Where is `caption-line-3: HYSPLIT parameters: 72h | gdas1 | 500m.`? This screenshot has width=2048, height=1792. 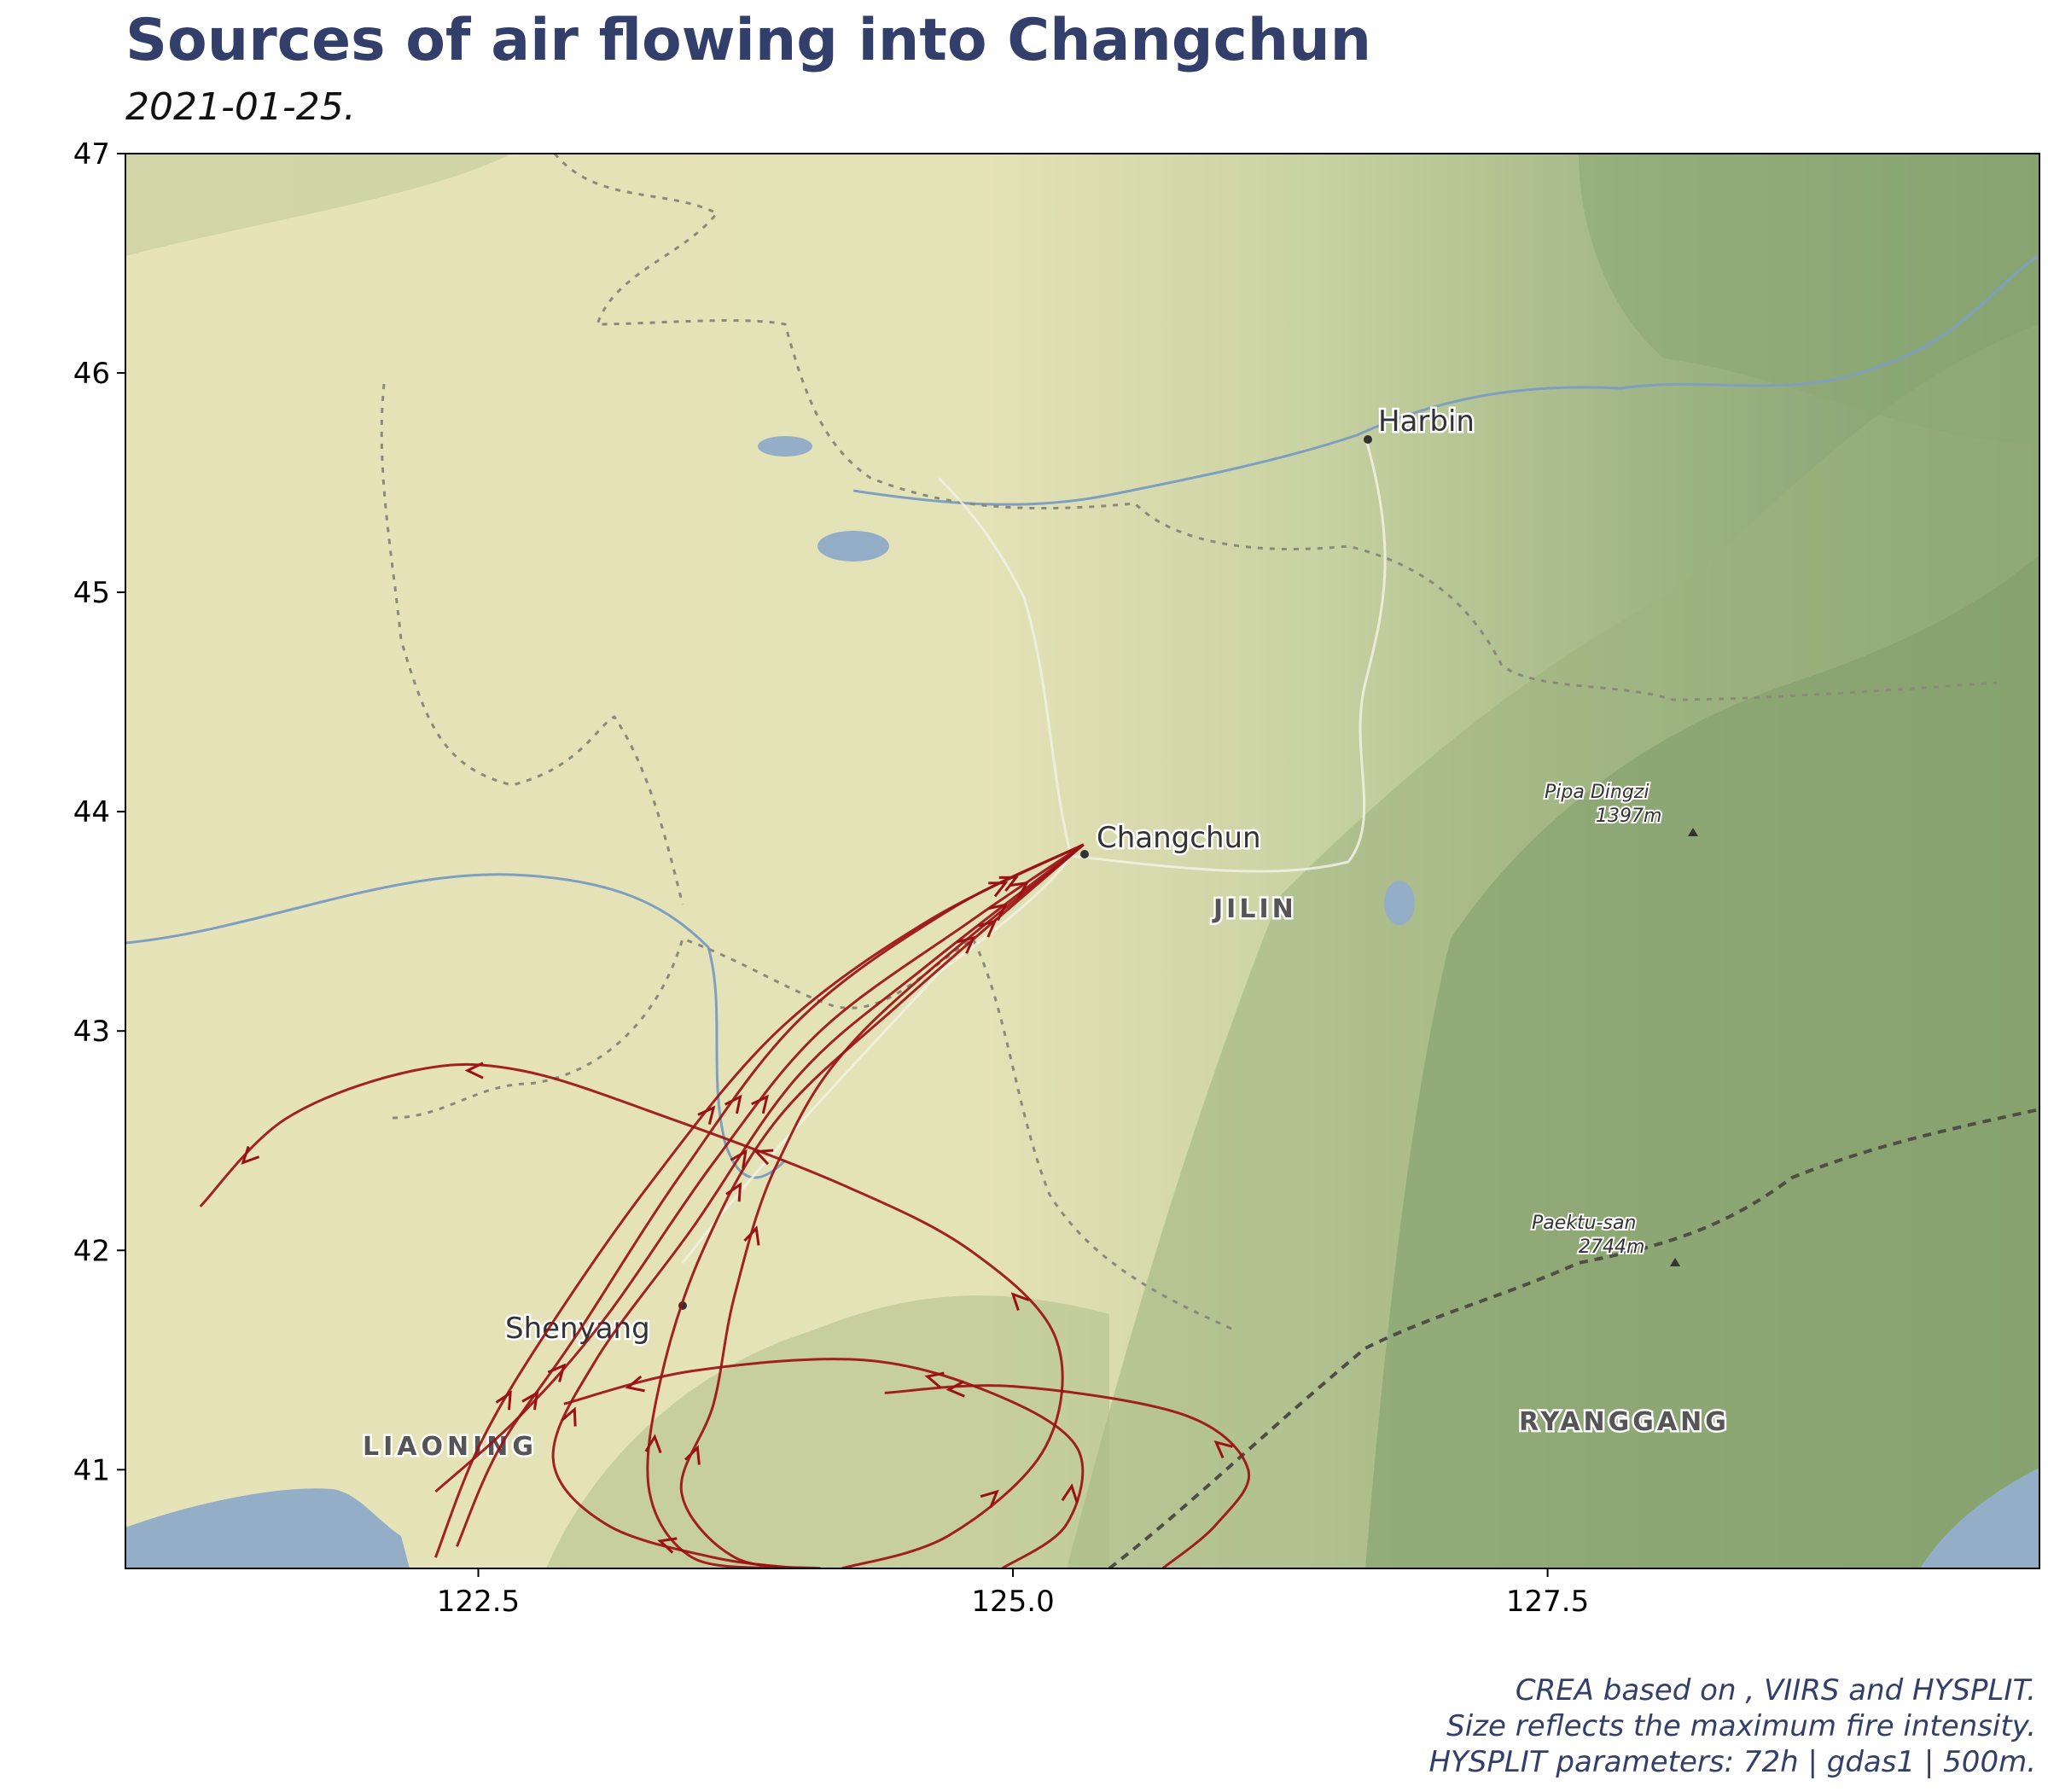 caption-line-3: HYSPLIT parameters: 72h | gdas1 | 500m. is located at coordinates (1732, 1762).